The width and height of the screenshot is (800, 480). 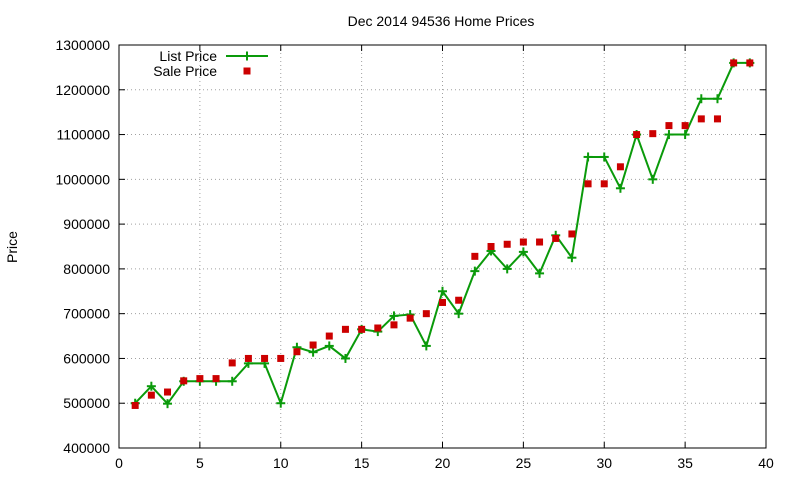 I want to click on legend-label-list-price: List Price, so click(x=188, y=56).